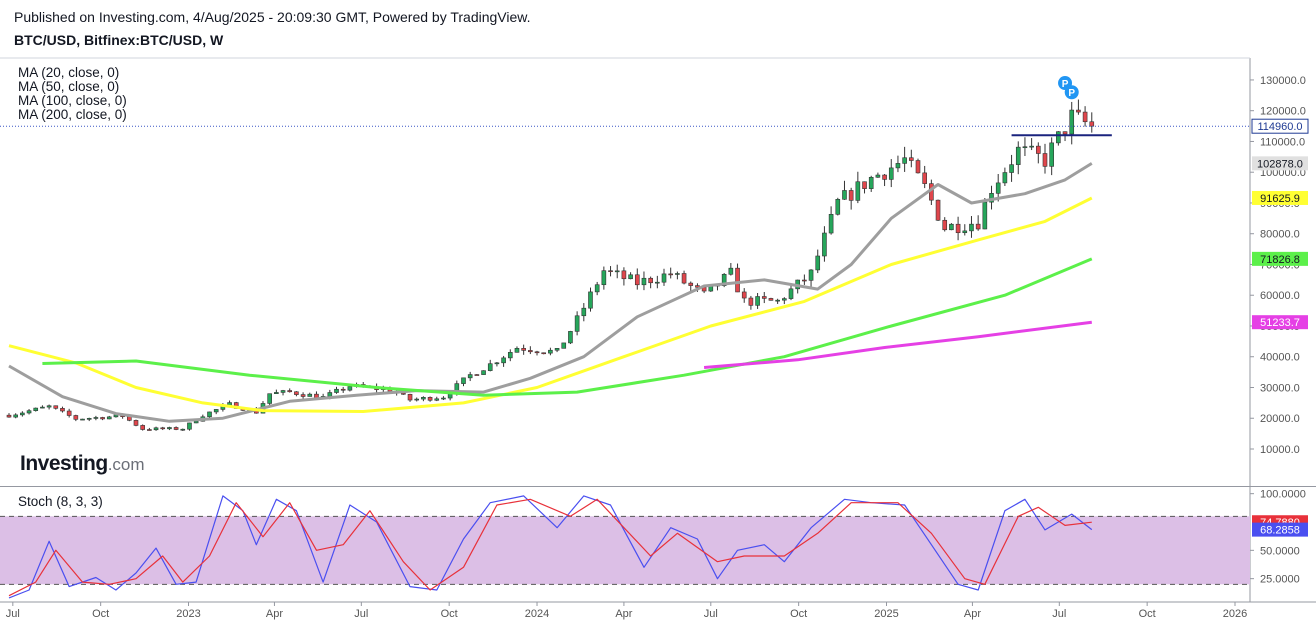  What do you see at coordinates (72, 114) in the screenshot?
I see `ma200-legend-label: MA (200, close, 0)` at bounding box center [72, 114].